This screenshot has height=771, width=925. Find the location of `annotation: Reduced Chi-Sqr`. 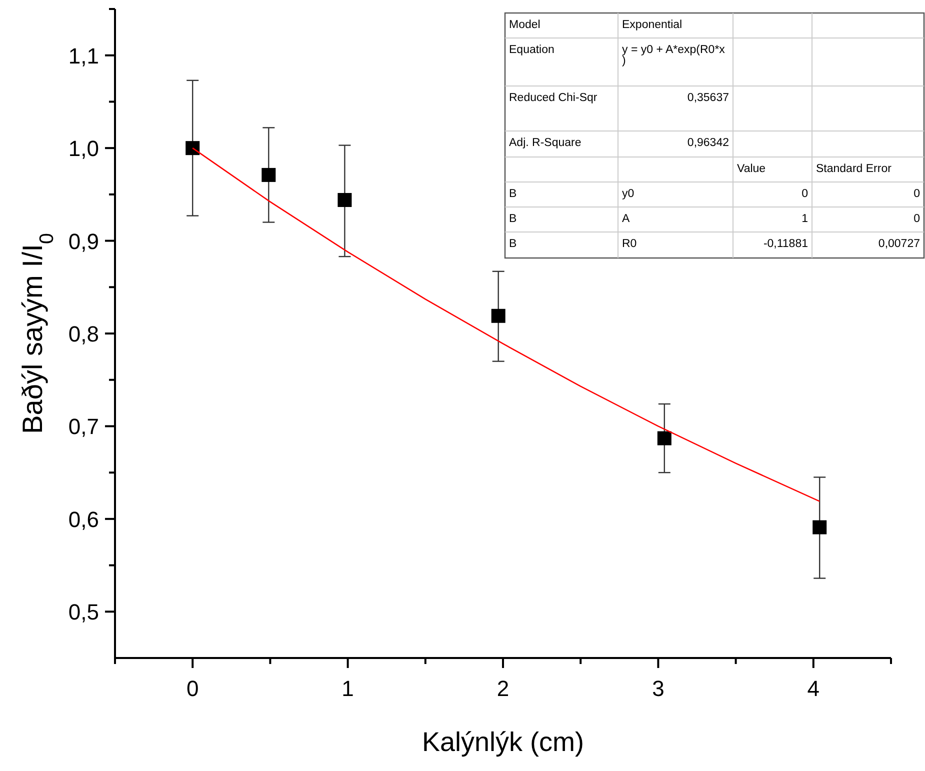

annotation: Reduced Chi-Sqr is located at coordinates (553, 98).